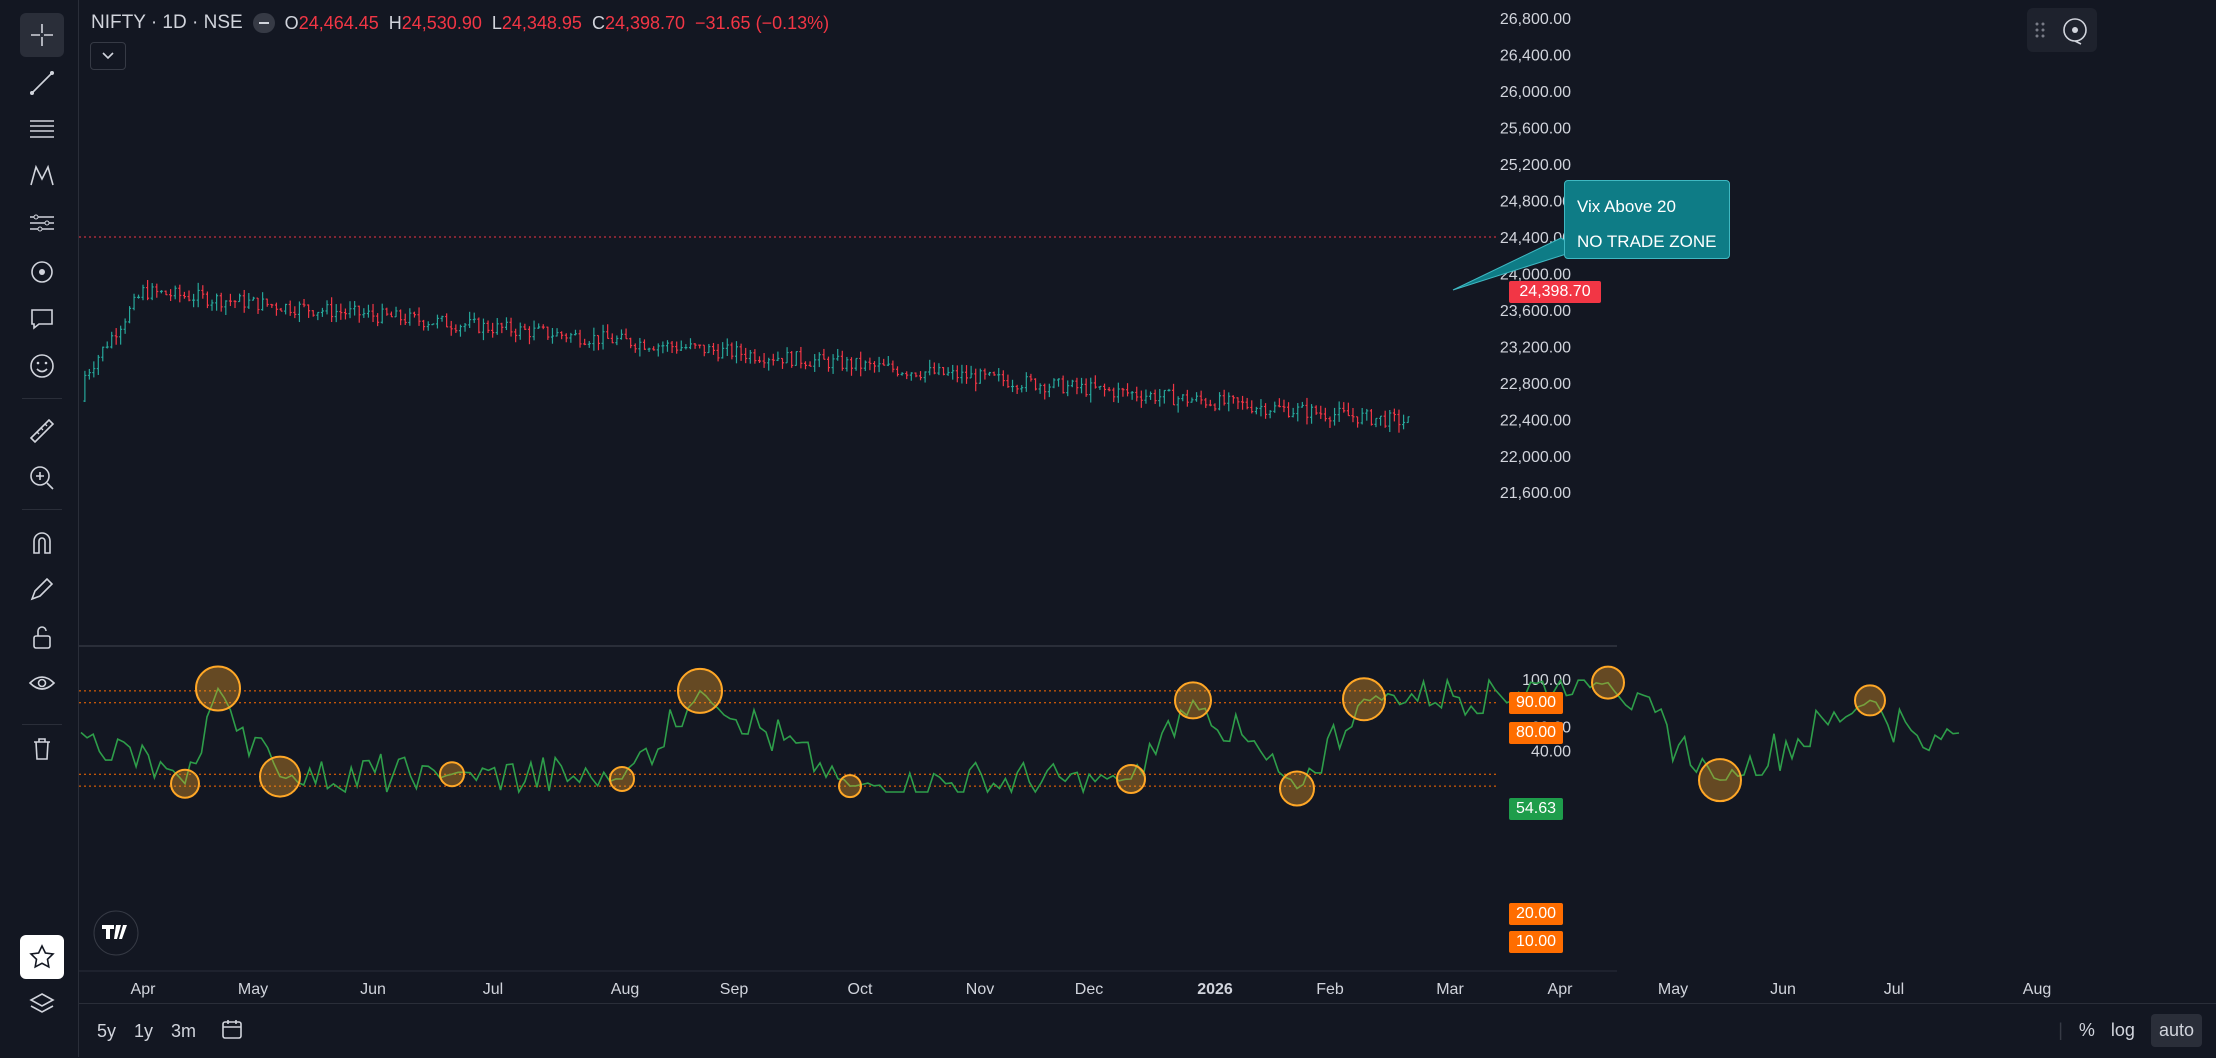 This screenshot has height=1058, width=2216. Describe the element at coordinates (1536, 809) in the screenshot. I see `indicator-current-badge: 54.63` at that location.